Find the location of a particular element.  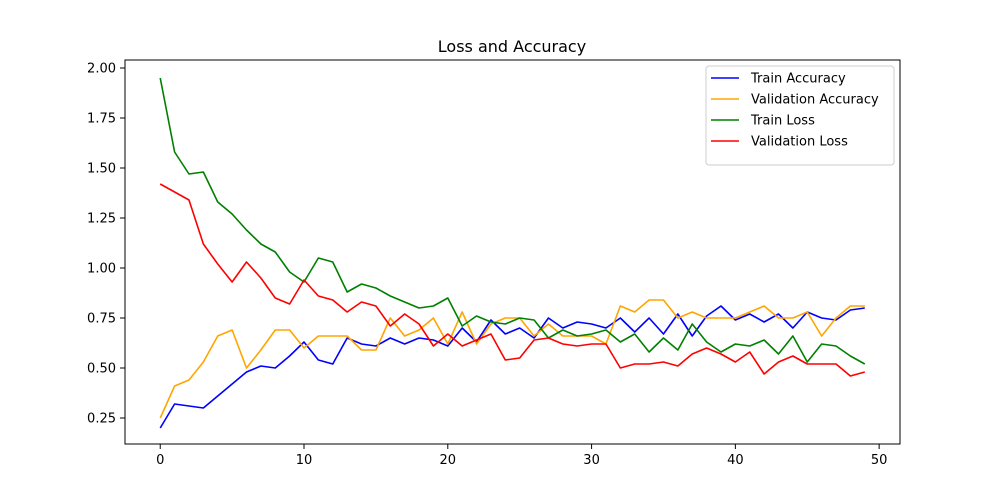

y-tick-label: 1.25 is located at coordinates (101, 219).